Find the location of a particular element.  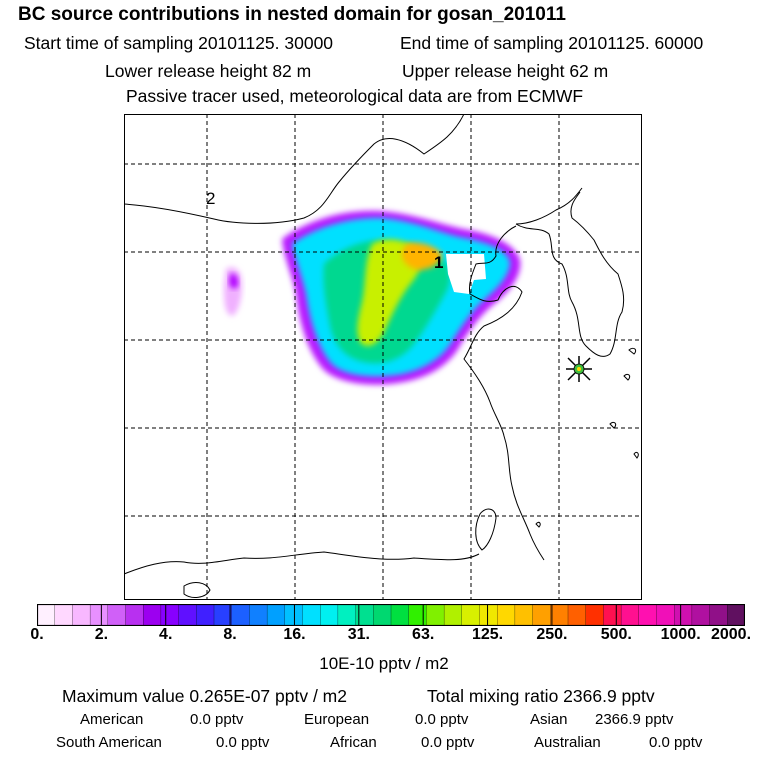

american-label: American is located at coordinates (112, 719).